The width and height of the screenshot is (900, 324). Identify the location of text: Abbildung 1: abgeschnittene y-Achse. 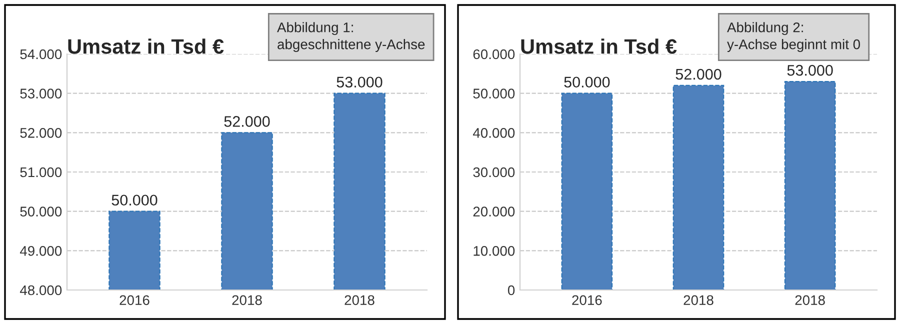
(351, 37).